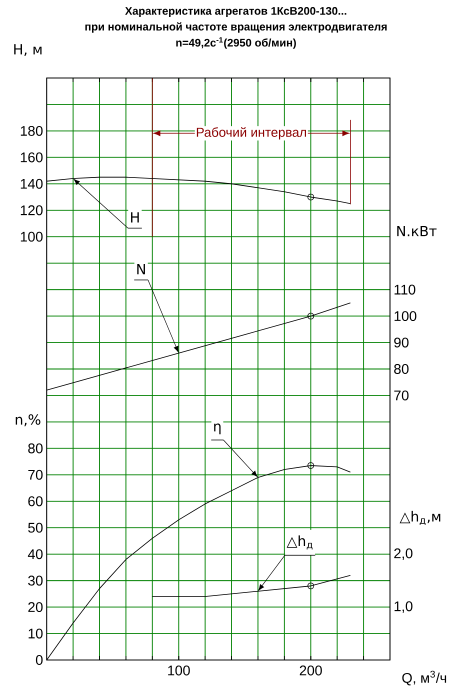 This screenshot has width=467, height=693. I want to click on y-tick-label: 20, so click(35, 607).